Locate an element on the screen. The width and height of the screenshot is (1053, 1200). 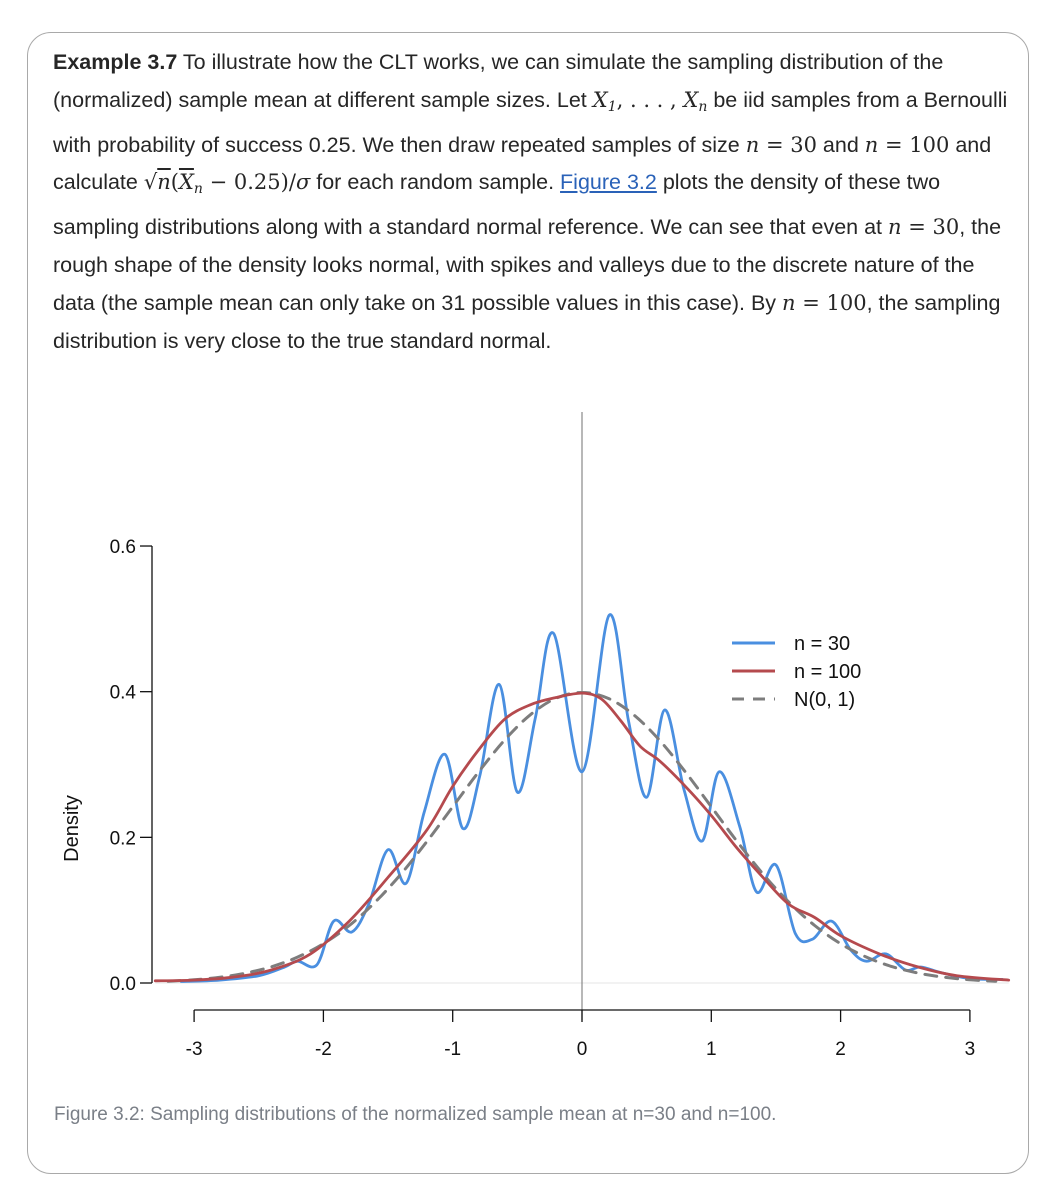
x-tick-label: 2 is located at coordinates (840, 1049).